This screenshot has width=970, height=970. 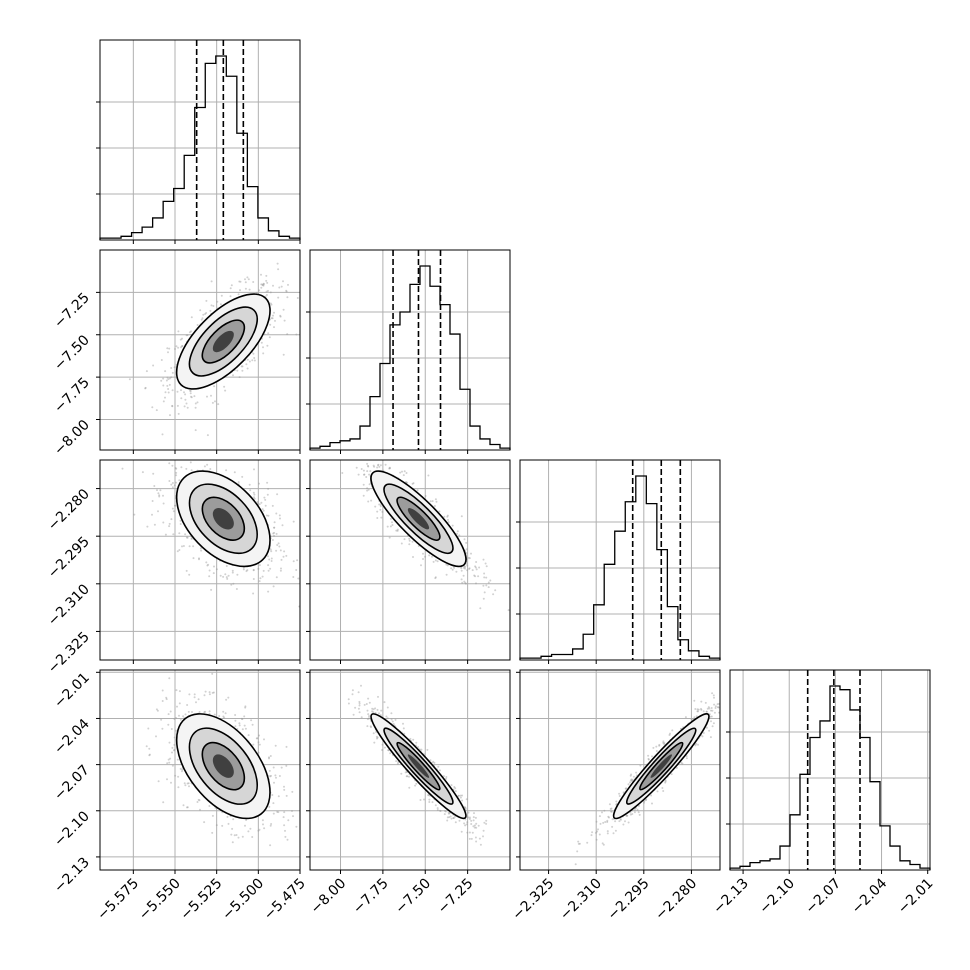 What do you see at coordinates (223, 518) in the screenshot?
I see `density-contour` at bounding box center [223, 518].